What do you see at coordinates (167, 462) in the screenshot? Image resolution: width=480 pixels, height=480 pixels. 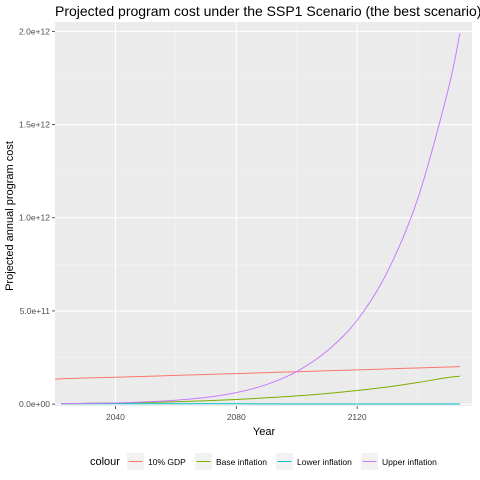 I see `legend-label-10-gdp: 10% GDP` at bounding box center [167, 462].